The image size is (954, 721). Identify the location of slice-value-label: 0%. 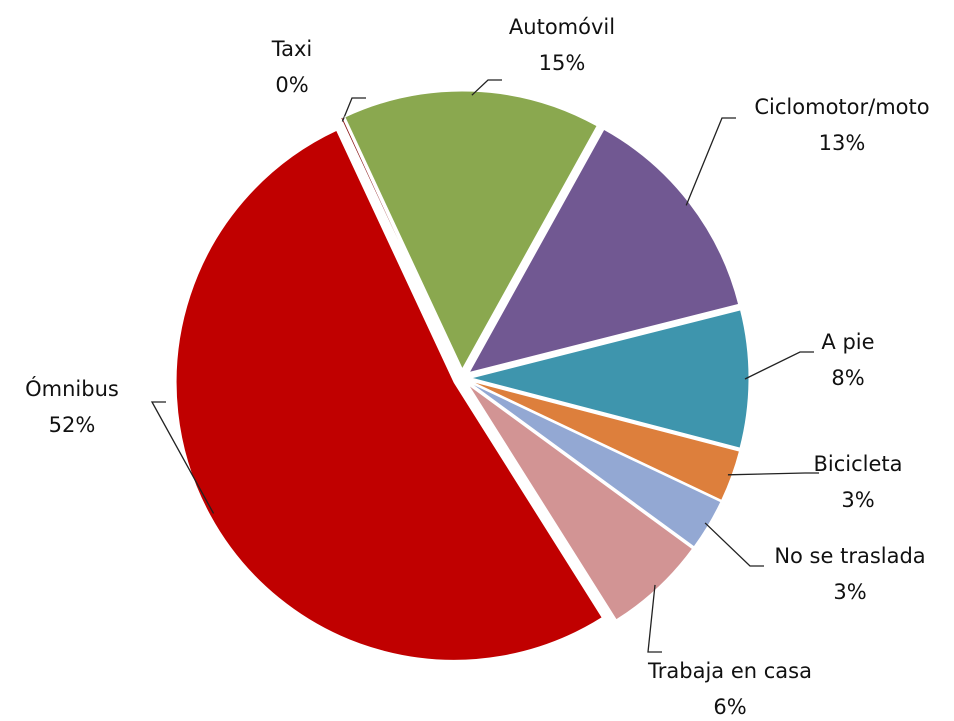
(291, 85).